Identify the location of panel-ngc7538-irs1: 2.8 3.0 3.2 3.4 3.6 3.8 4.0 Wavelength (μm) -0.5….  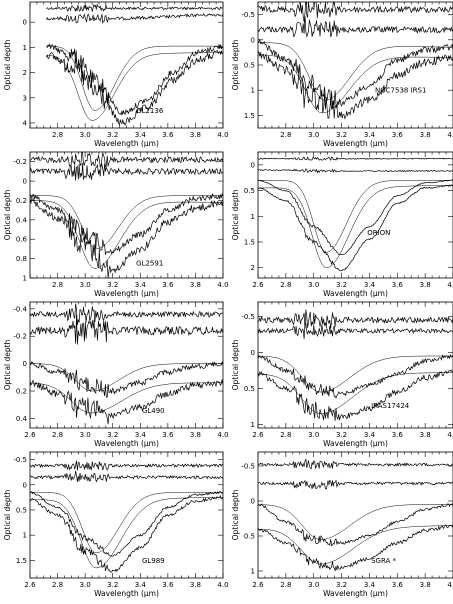
(342, 74).